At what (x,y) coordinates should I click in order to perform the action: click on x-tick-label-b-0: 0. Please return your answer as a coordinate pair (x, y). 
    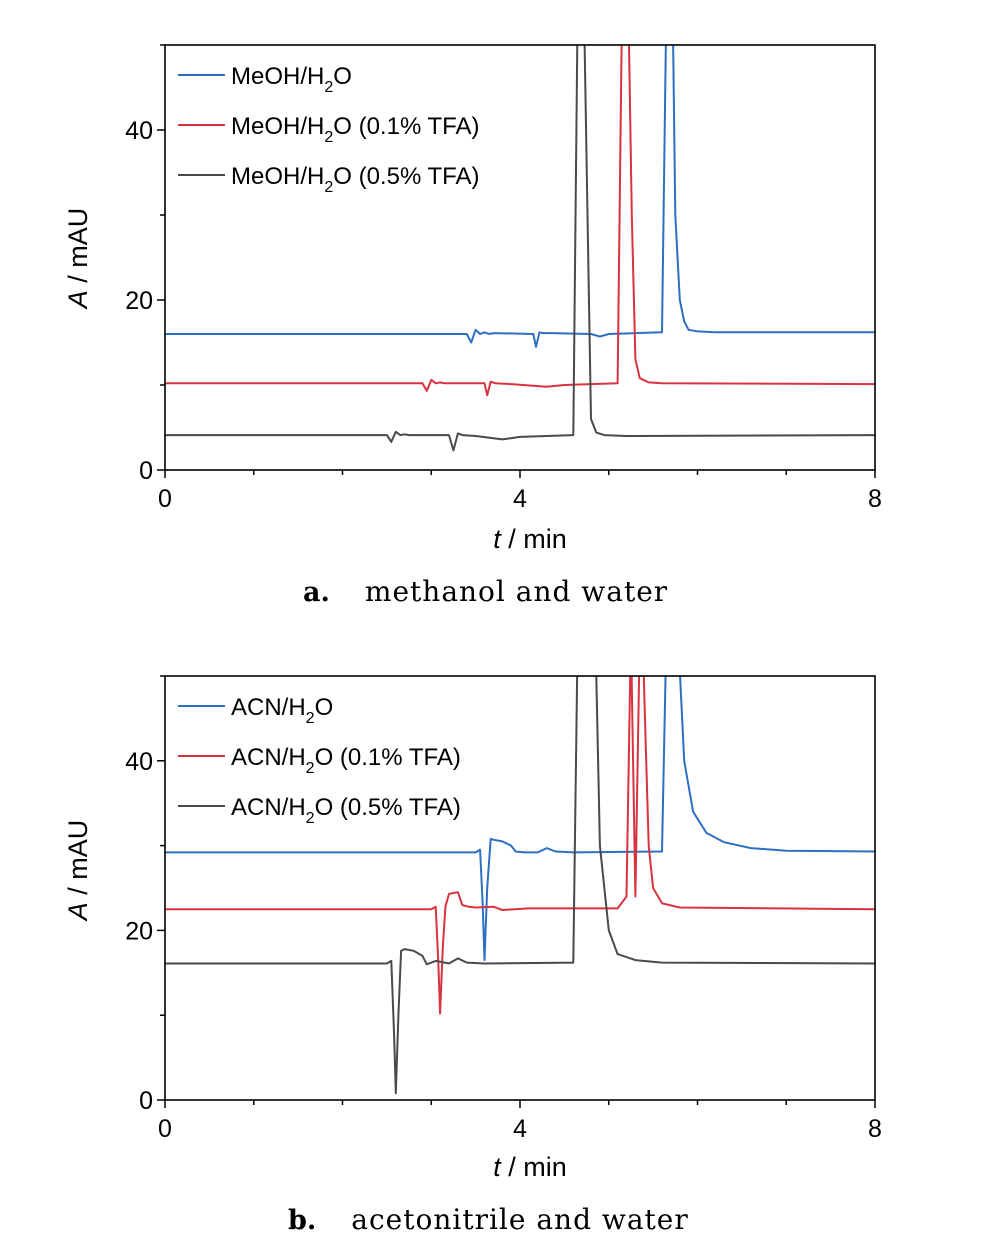
    Looking at the image, I should click on (165, 1129).